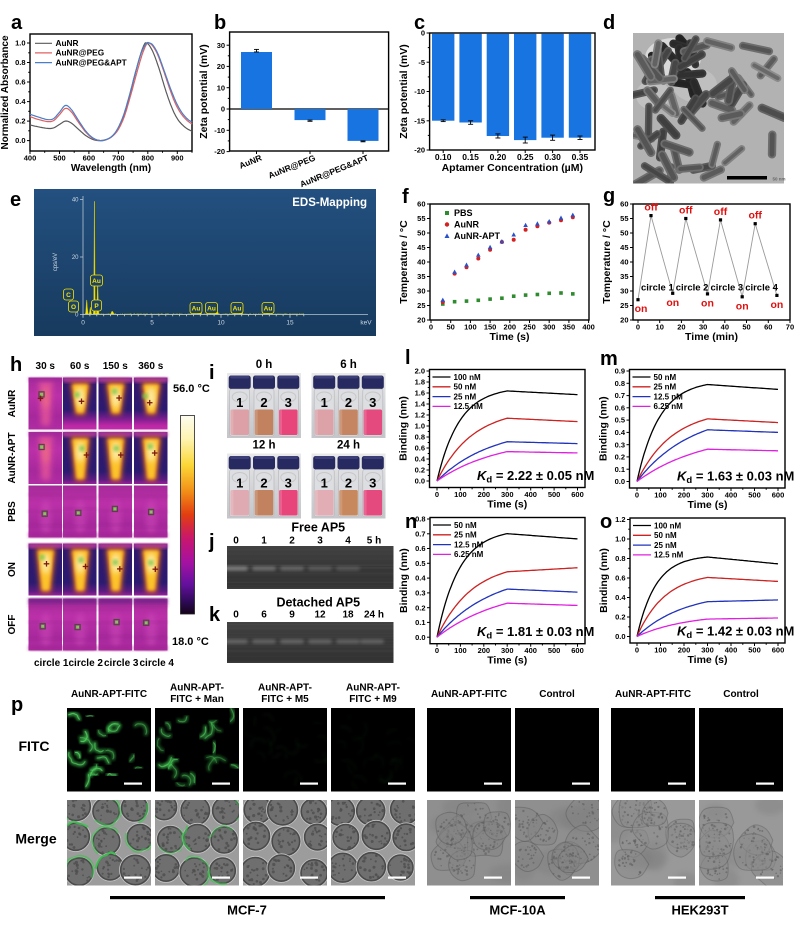 This screenshot has height=930, width=799. I want to click on svg-text: 60, so click(768, 327).